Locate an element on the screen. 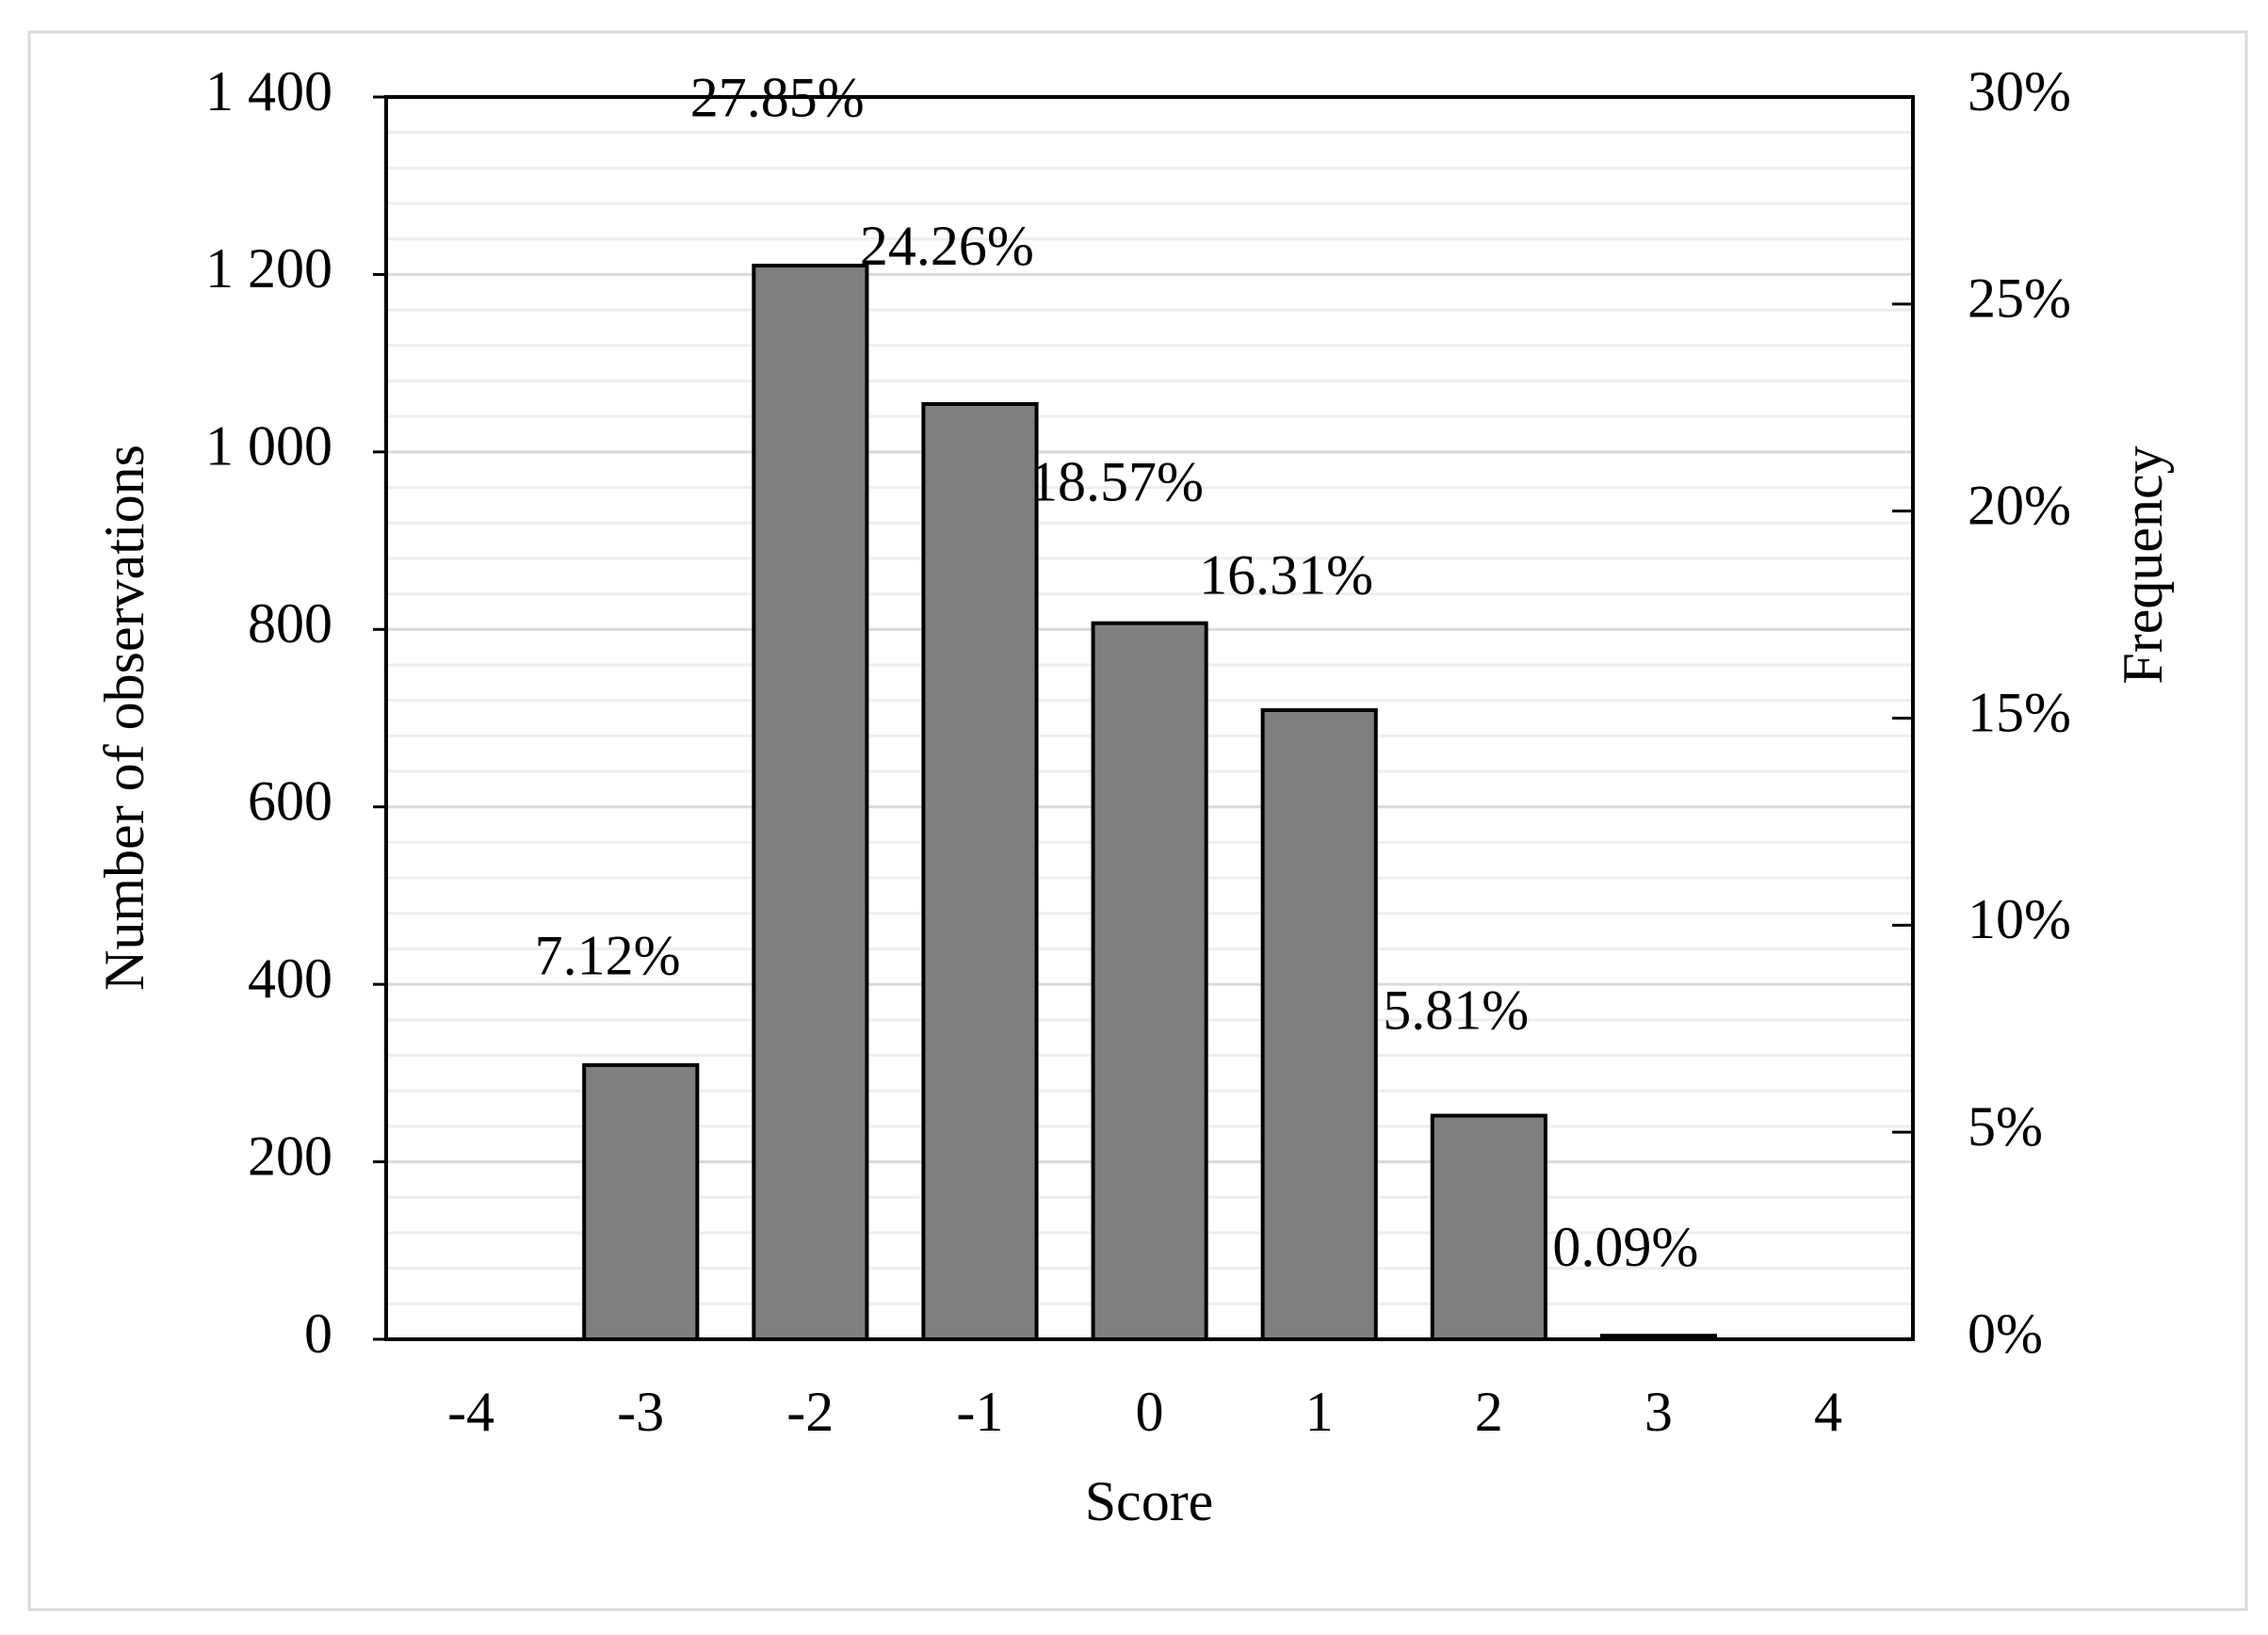 Image resolution: width=2268 pixels, height=1635 pixels. y-tick-label: 400 is located at coordinates (290, 978).